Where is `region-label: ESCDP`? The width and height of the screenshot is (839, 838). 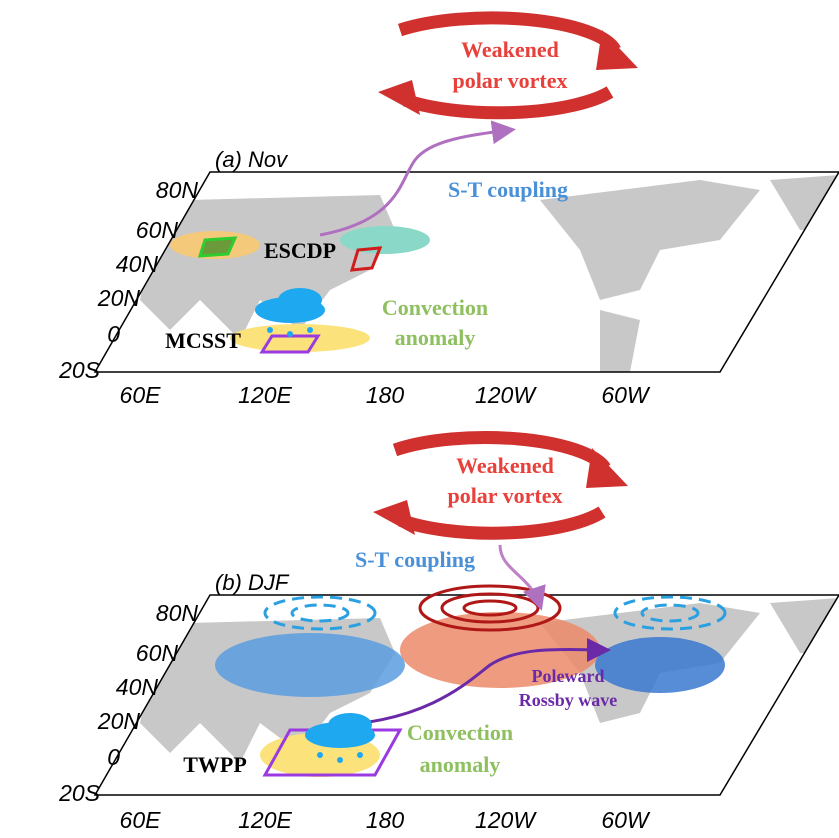
region-label: ESCDP is located at coordinates (300, 250).